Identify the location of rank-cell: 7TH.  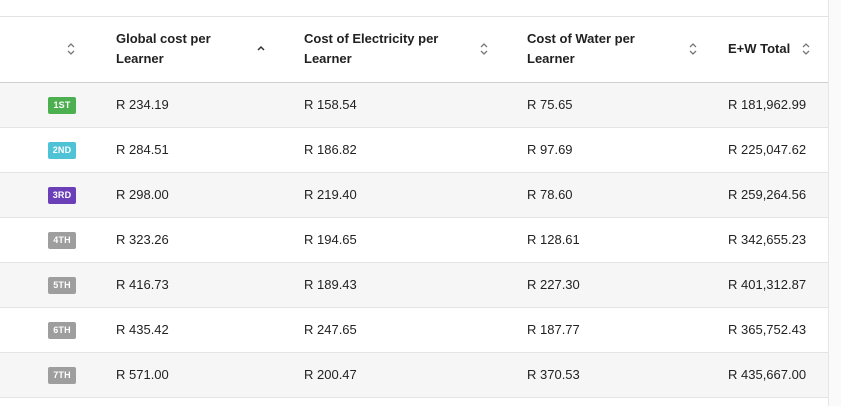
(49, 374).